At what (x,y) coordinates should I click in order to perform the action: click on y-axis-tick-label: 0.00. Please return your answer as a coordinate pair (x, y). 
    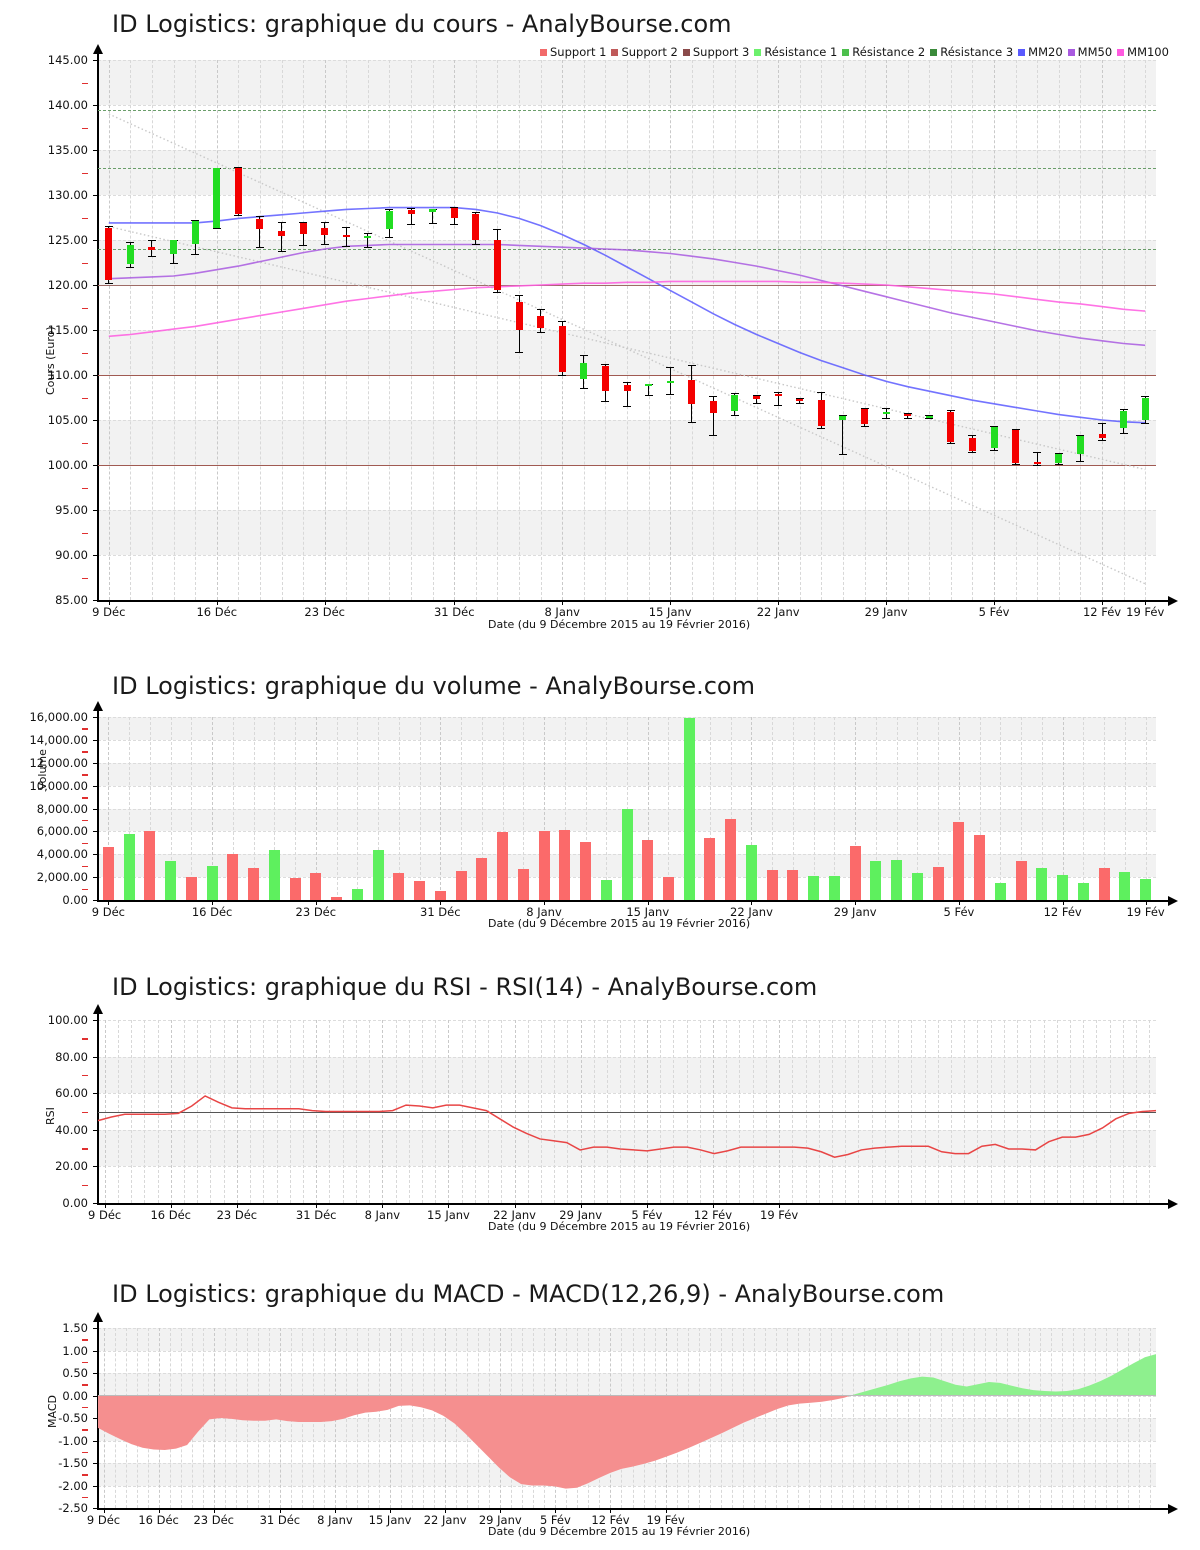
    Looking at the image, I should click on (75, 1395).